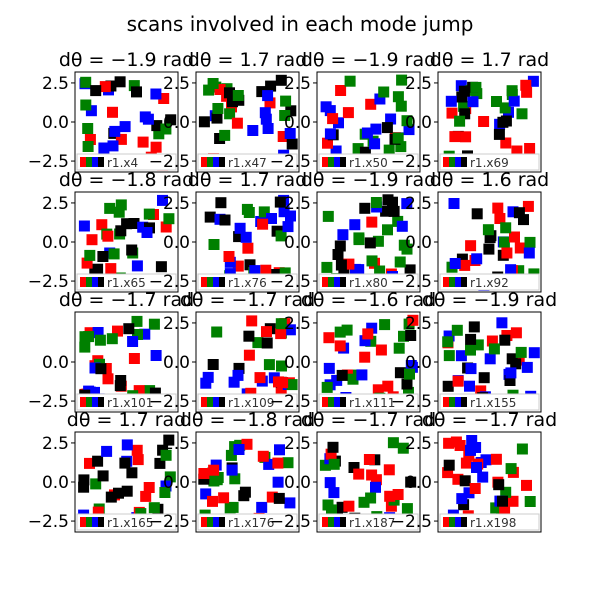  What do you see at coordinates (111, 111) in the screenshot?
I see `subplot-1: 2.5 0.0 −2.5 r1.x4 dθ = −1.9 rad` at bounding box center [111, 111].